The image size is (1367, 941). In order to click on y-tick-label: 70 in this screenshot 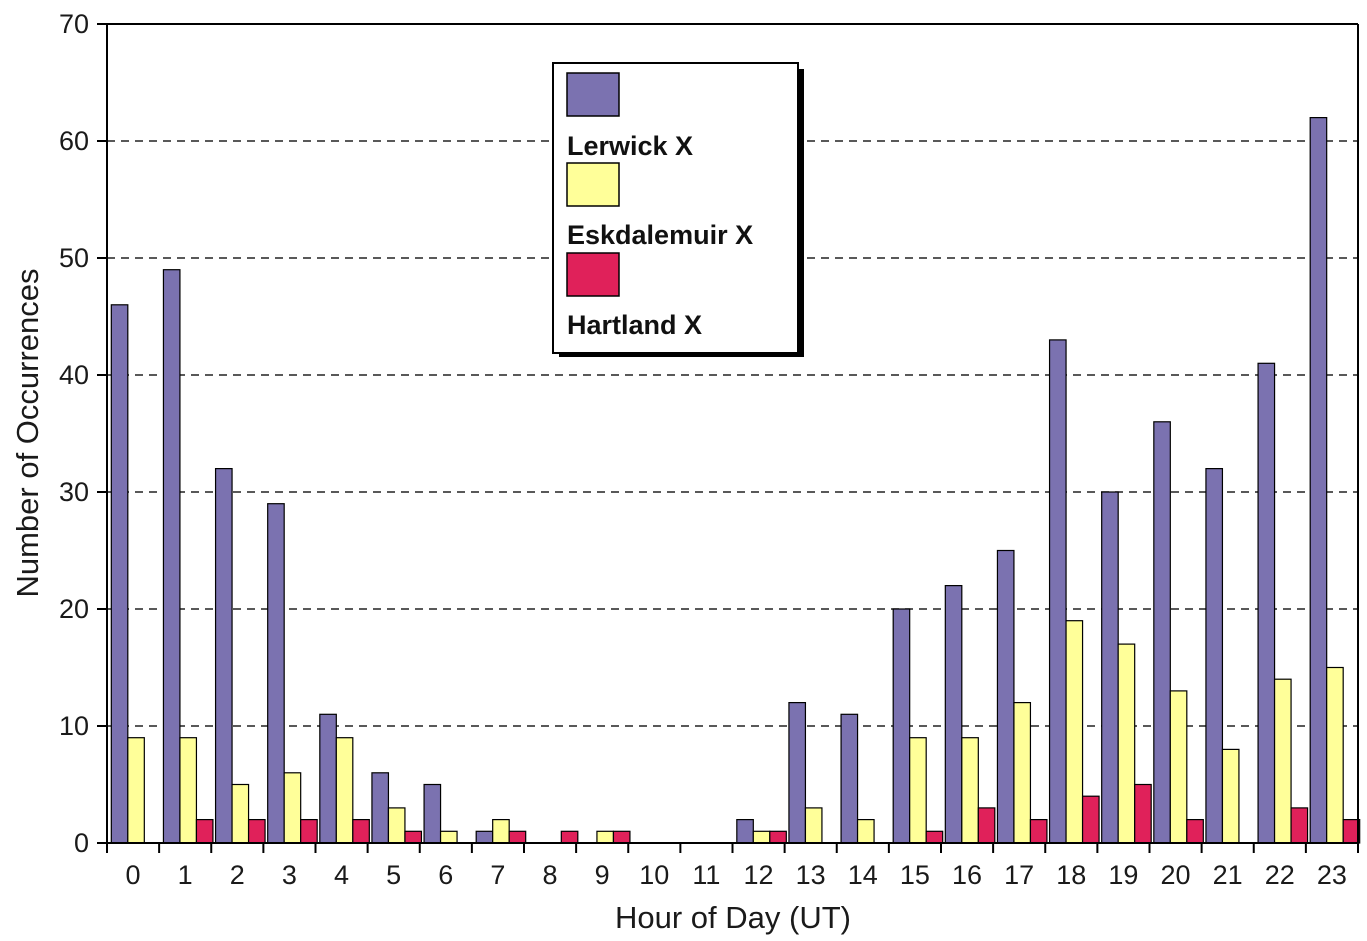, I will do `click(74, 24)`.